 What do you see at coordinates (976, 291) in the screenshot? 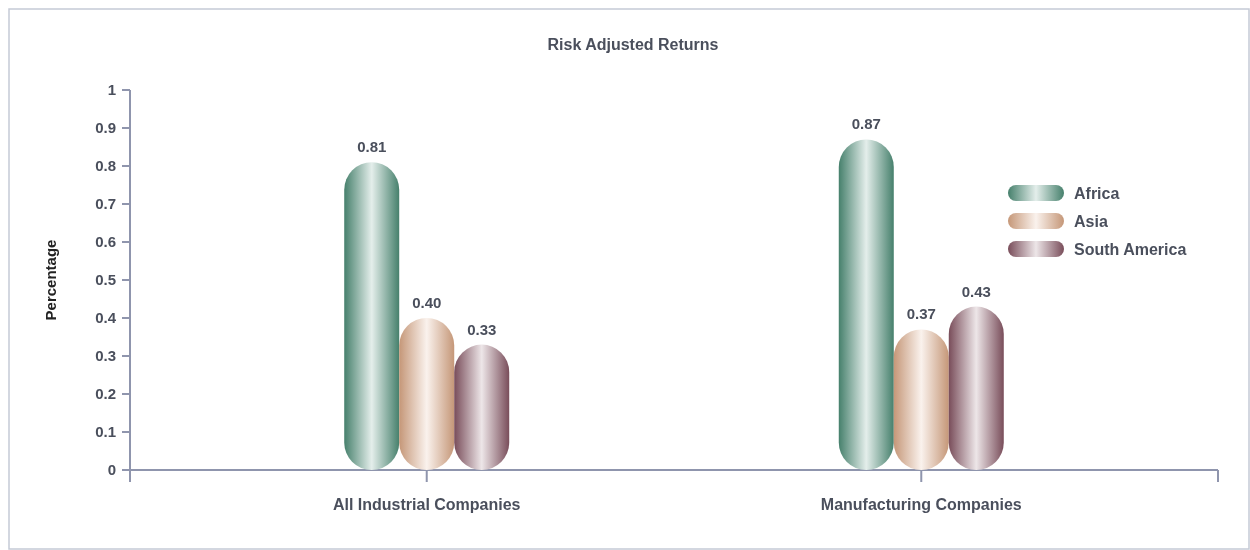
I see `data-label: 0.43` at bounding box center [976, 291].